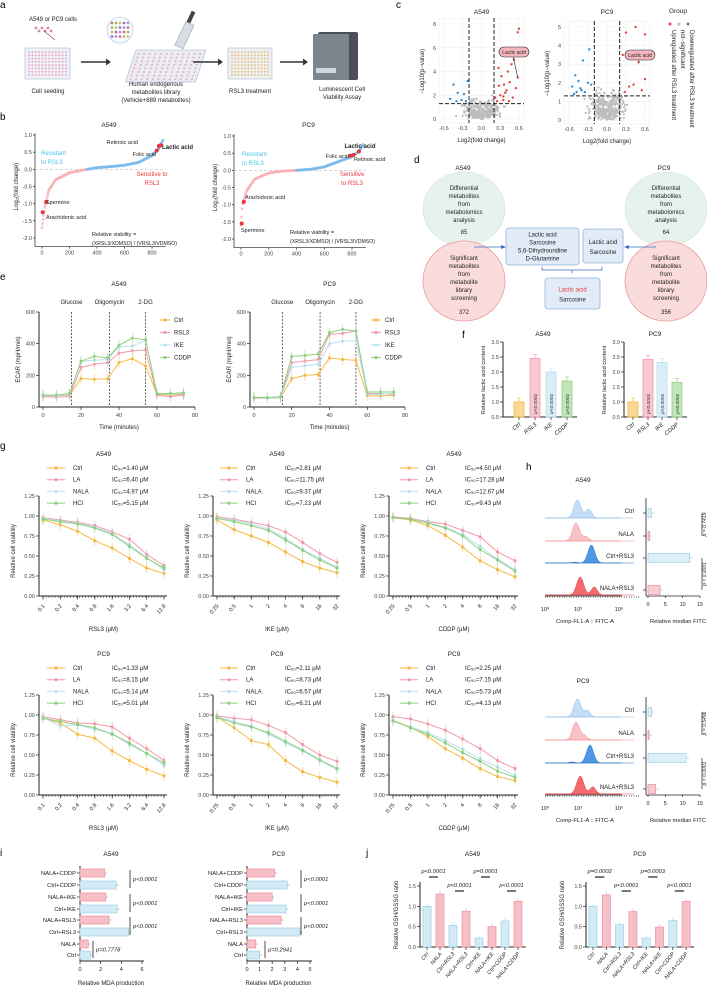  I want to click on legend-marker, so click(56, 703).